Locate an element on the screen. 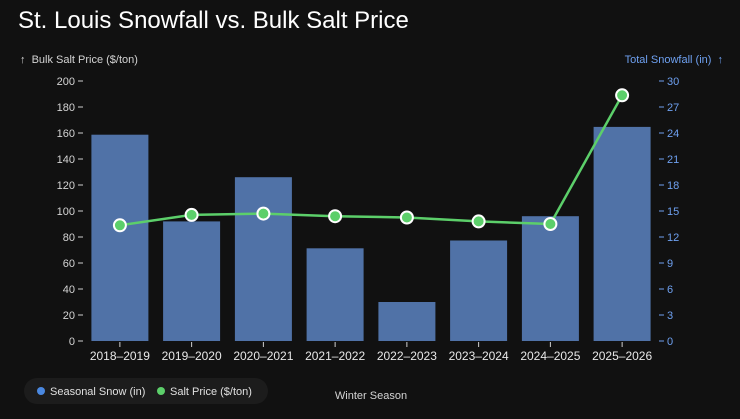 This screenshot has height=419, width=740. left-axis: 0 20 40 60 80 100 120 140 160 180 200 is located at coordinates (70, 212).